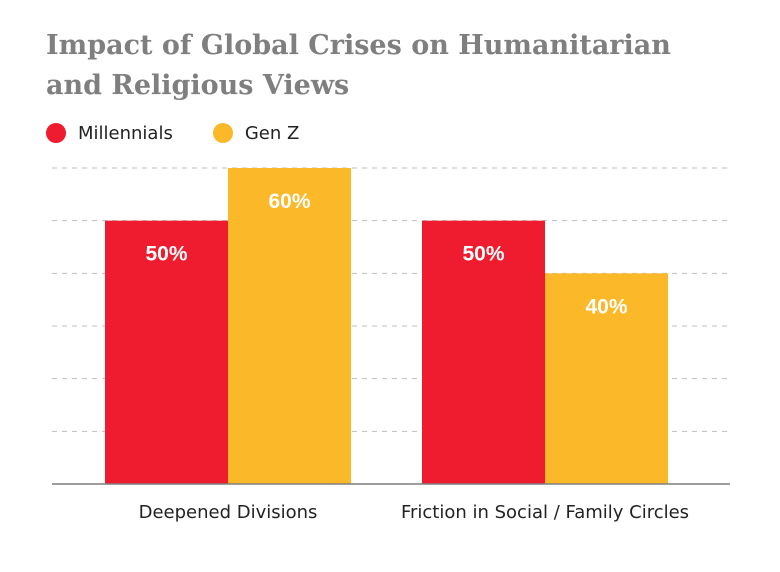  What do you see at coordinates (289, 201) in the screenshot?
I see `data-label-gen-z-1: 60%` at bounding box center [289, 201].